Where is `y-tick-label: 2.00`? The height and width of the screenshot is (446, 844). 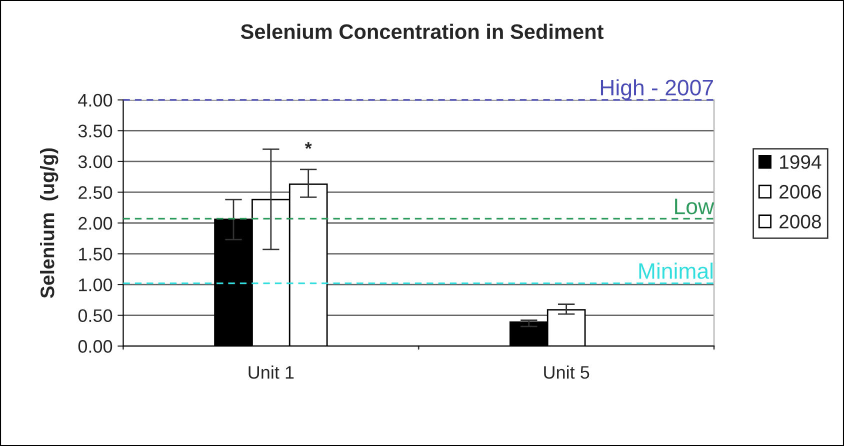 y-tick-label: 2.00 is located at coordinates (95, 223).